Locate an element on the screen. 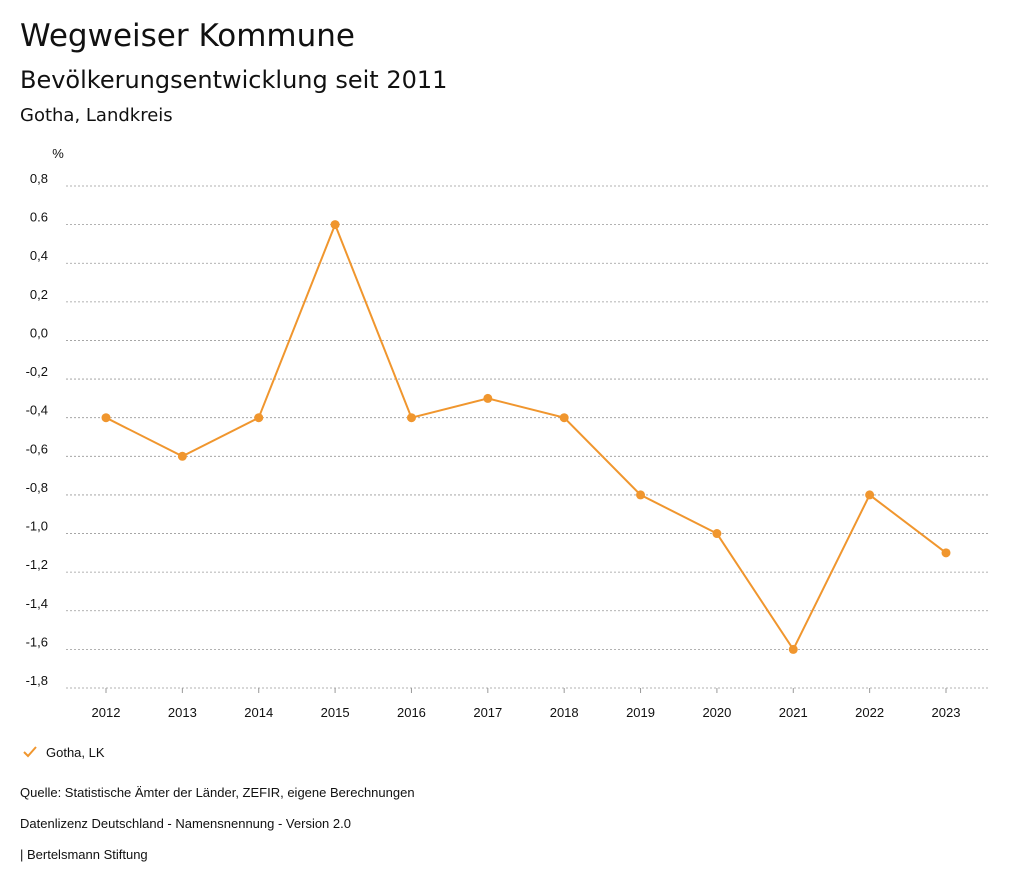 This screenshot has height=888, width=1024. x-tick-label: 2017 is located at coordinates (487, 712).